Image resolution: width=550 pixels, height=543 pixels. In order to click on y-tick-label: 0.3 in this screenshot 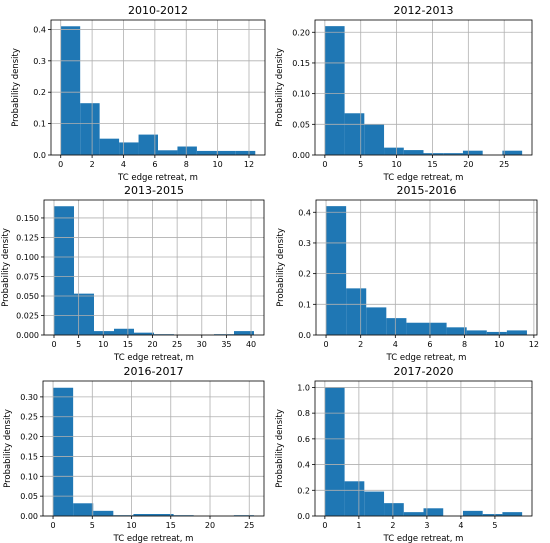, I will do `click(304, 243)`.